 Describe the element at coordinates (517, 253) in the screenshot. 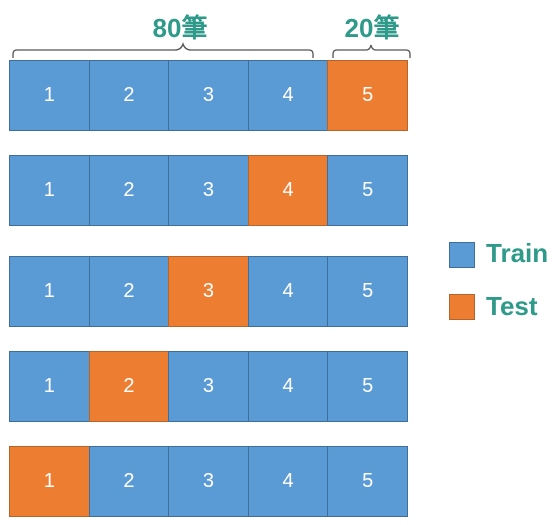

I see `train-legend-label: Train` at that location.